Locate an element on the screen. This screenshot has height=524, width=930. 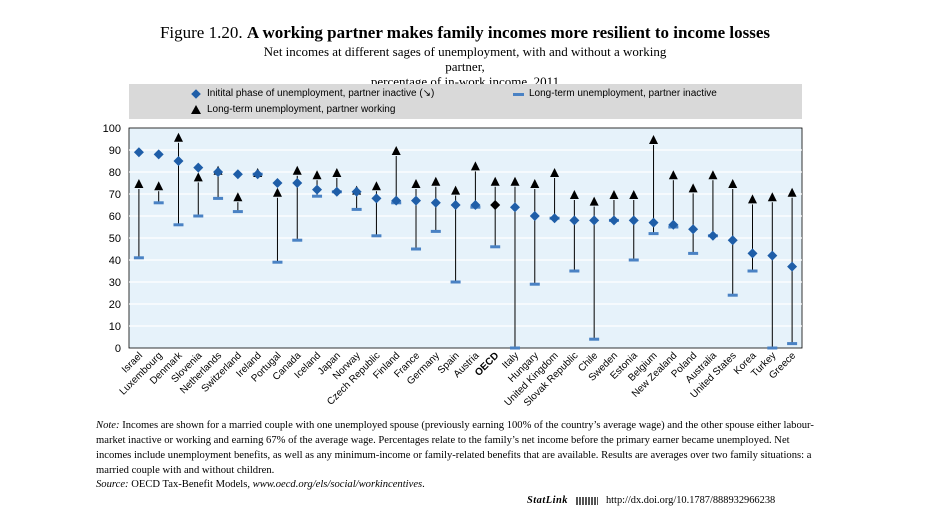
source-end: . is located at coordinates (423, 484).